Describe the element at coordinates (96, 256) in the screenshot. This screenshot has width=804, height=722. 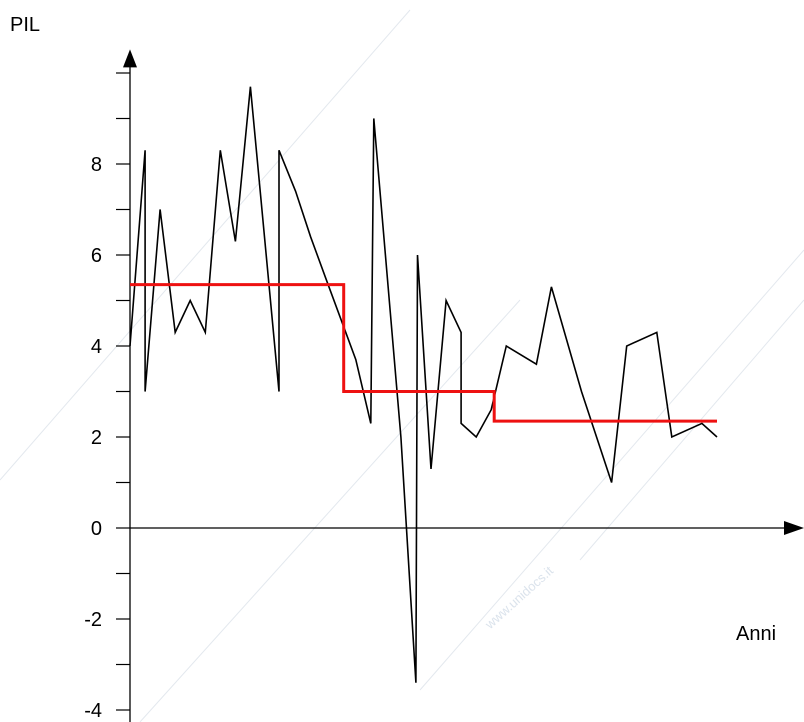
I see `y-tick-label: 6` at that location.